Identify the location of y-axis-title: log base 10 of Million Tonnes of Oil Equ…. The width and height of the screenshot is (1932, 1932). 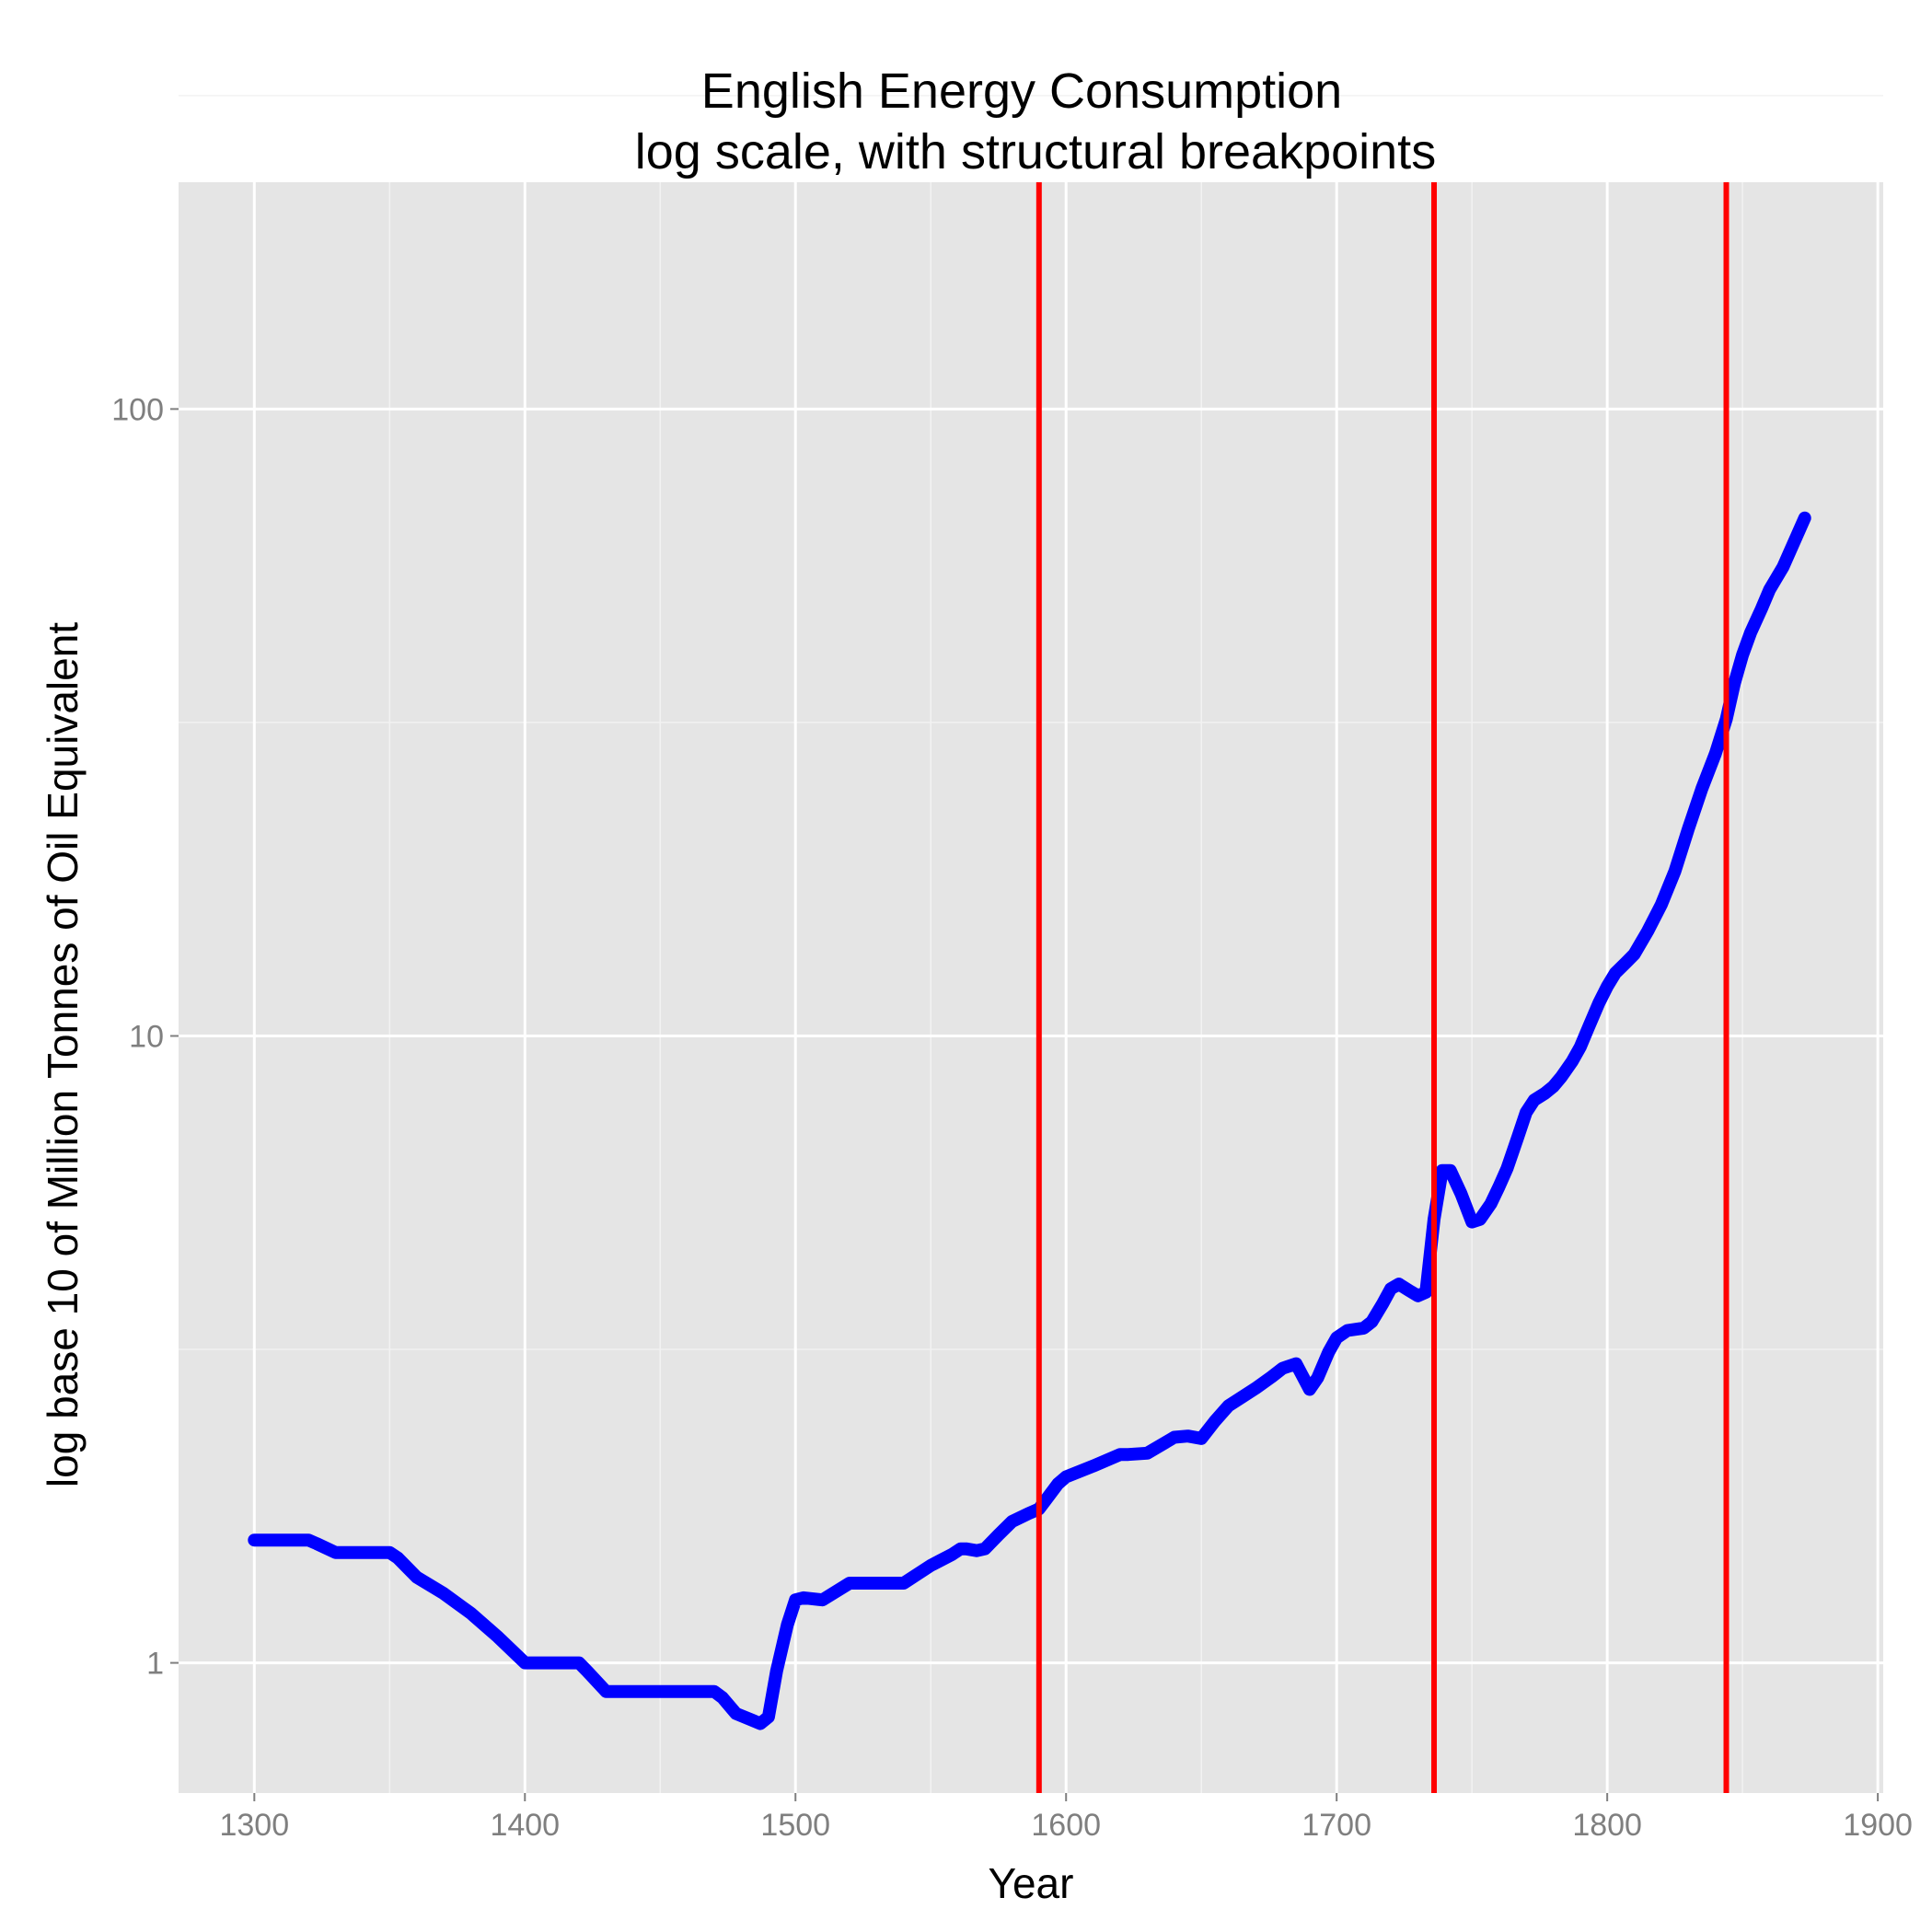
(63, 1054).